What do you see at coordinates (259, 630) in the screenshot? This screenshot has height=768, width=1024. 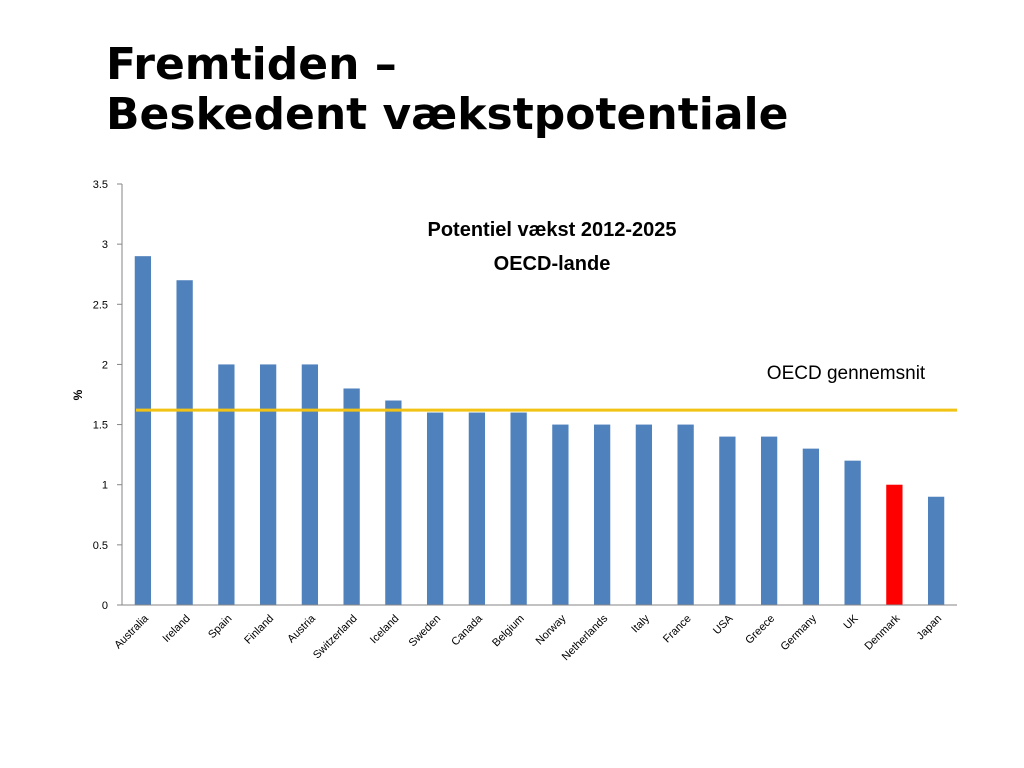 I see `x-tick-label: Finland` at bounding box center [259, 630].